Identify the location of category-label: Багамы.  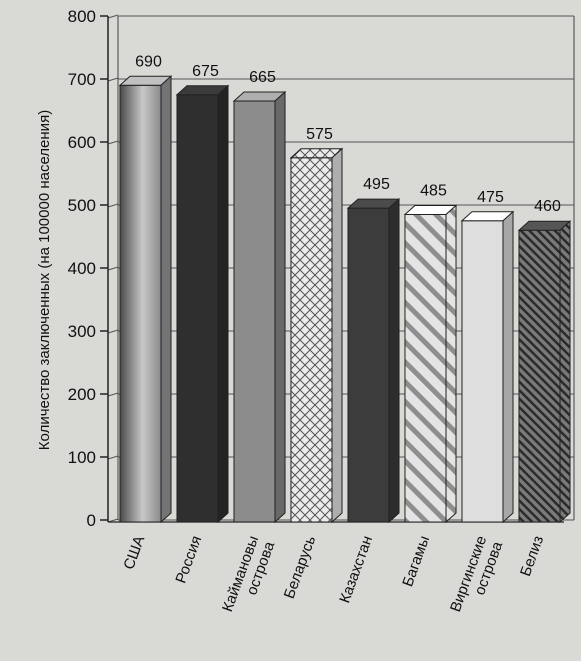
(416, 561).